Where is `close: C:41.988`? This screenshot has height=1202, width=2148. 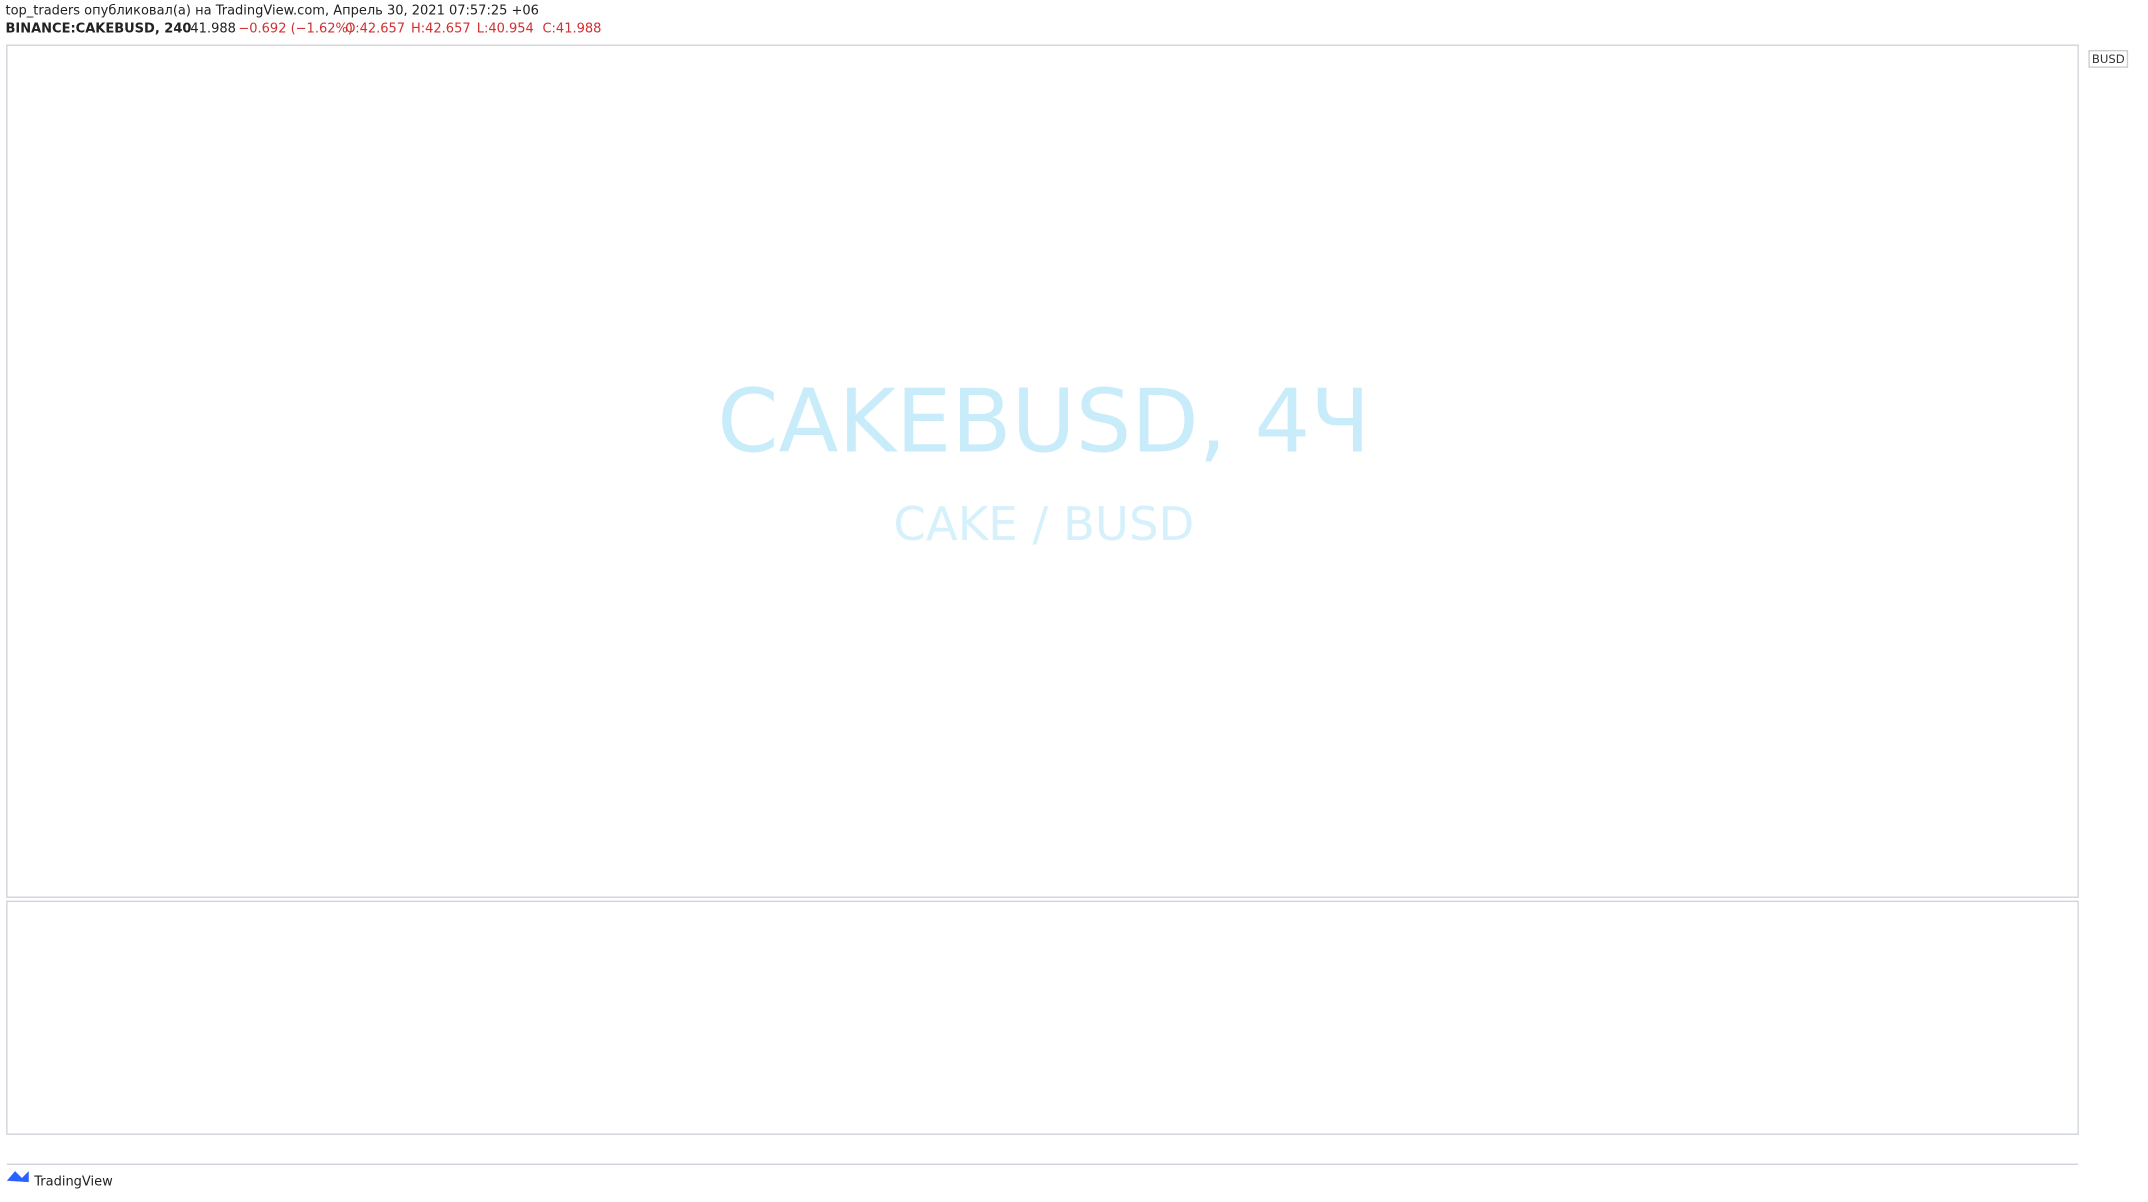 close: C:41.988 is located at coordinates (571, 28).